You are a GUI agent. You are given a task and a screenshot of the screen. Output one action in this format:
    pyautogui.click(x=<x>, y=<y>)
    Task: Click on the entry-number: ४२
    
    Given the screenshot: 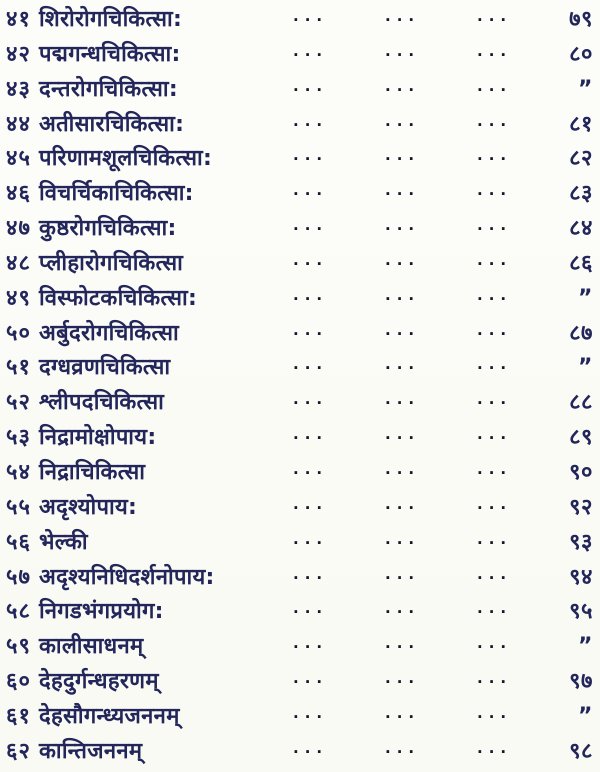 What is the action you would take?
    pyautogui.click(x=18, y=54)
    